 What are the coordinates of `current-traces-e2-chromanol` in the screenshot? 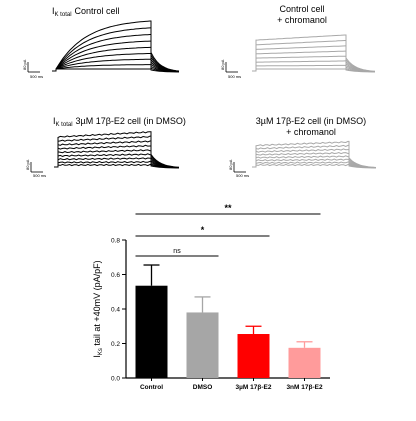 It's located at (314, 154).